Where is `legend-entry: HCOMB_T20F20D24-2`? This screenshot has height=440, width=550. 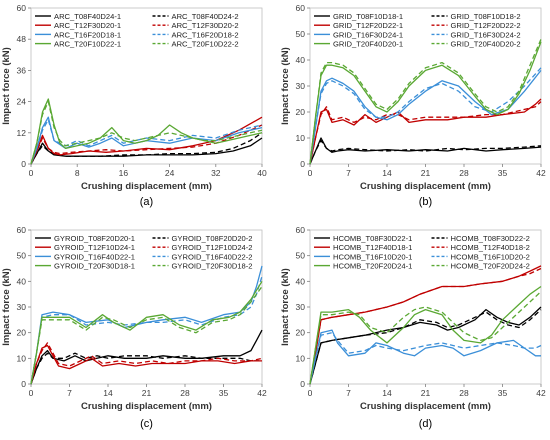 legend-entry: HCOMB_T20F20D24-2 is located at coordinates (490, 266).